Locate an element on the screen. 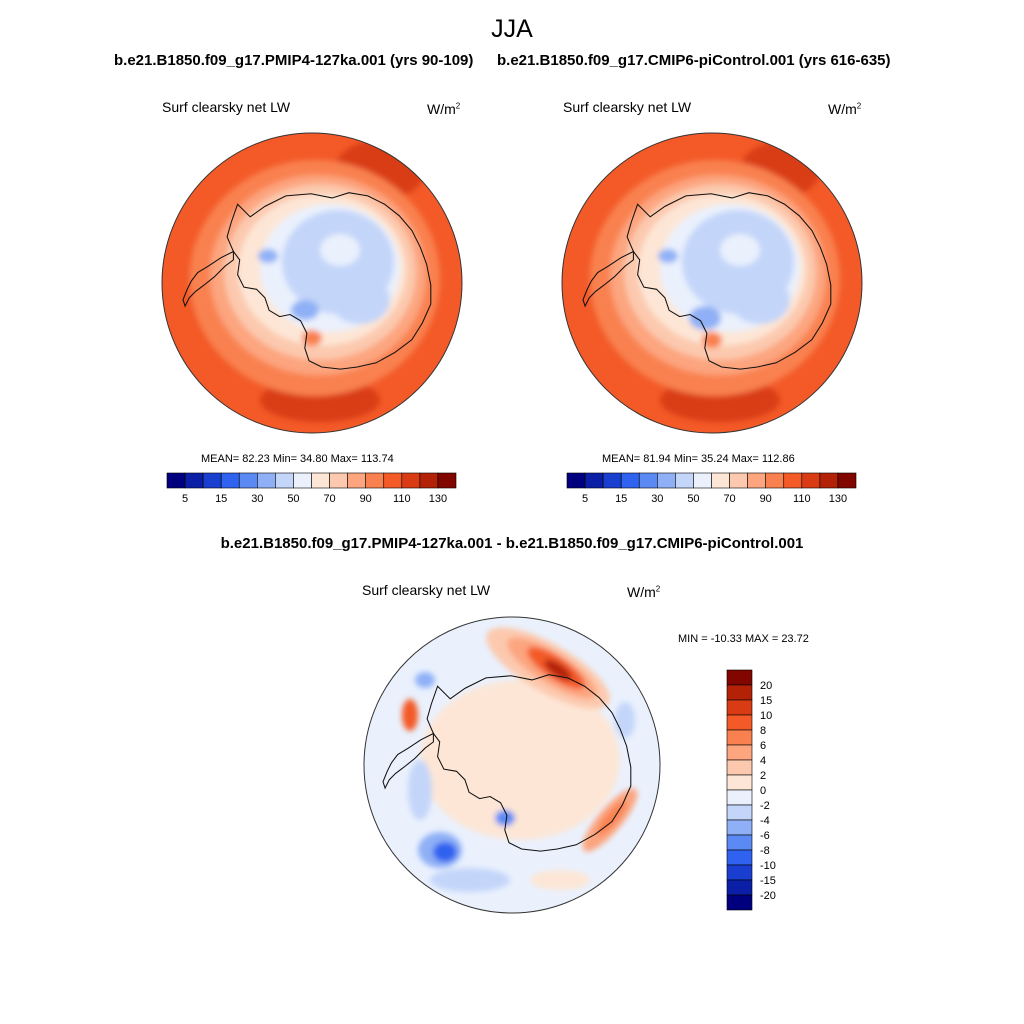  panel-a-stats: MEAN= 82.23 Min= 34.80 Max= 113.74 is located at coordinates (297, 459).